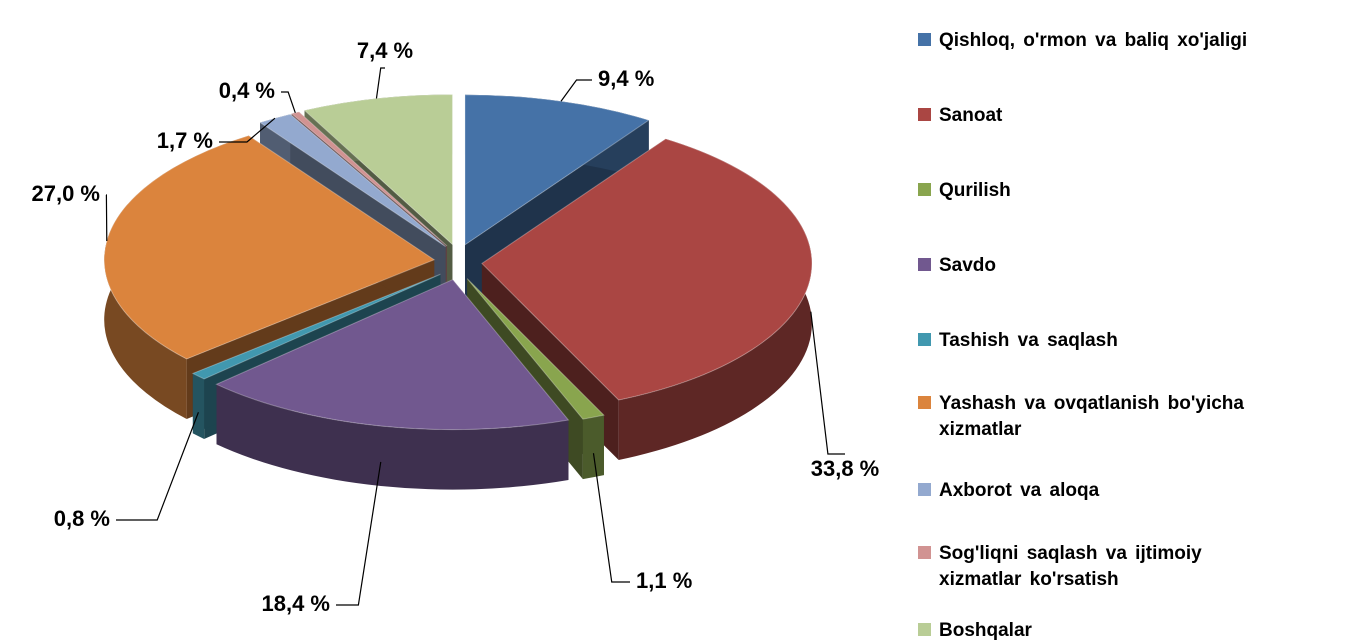 This screenshot has width=1357, height=644. I want to click on legend-item: Axborot va aloqa, so click(1133, 491).